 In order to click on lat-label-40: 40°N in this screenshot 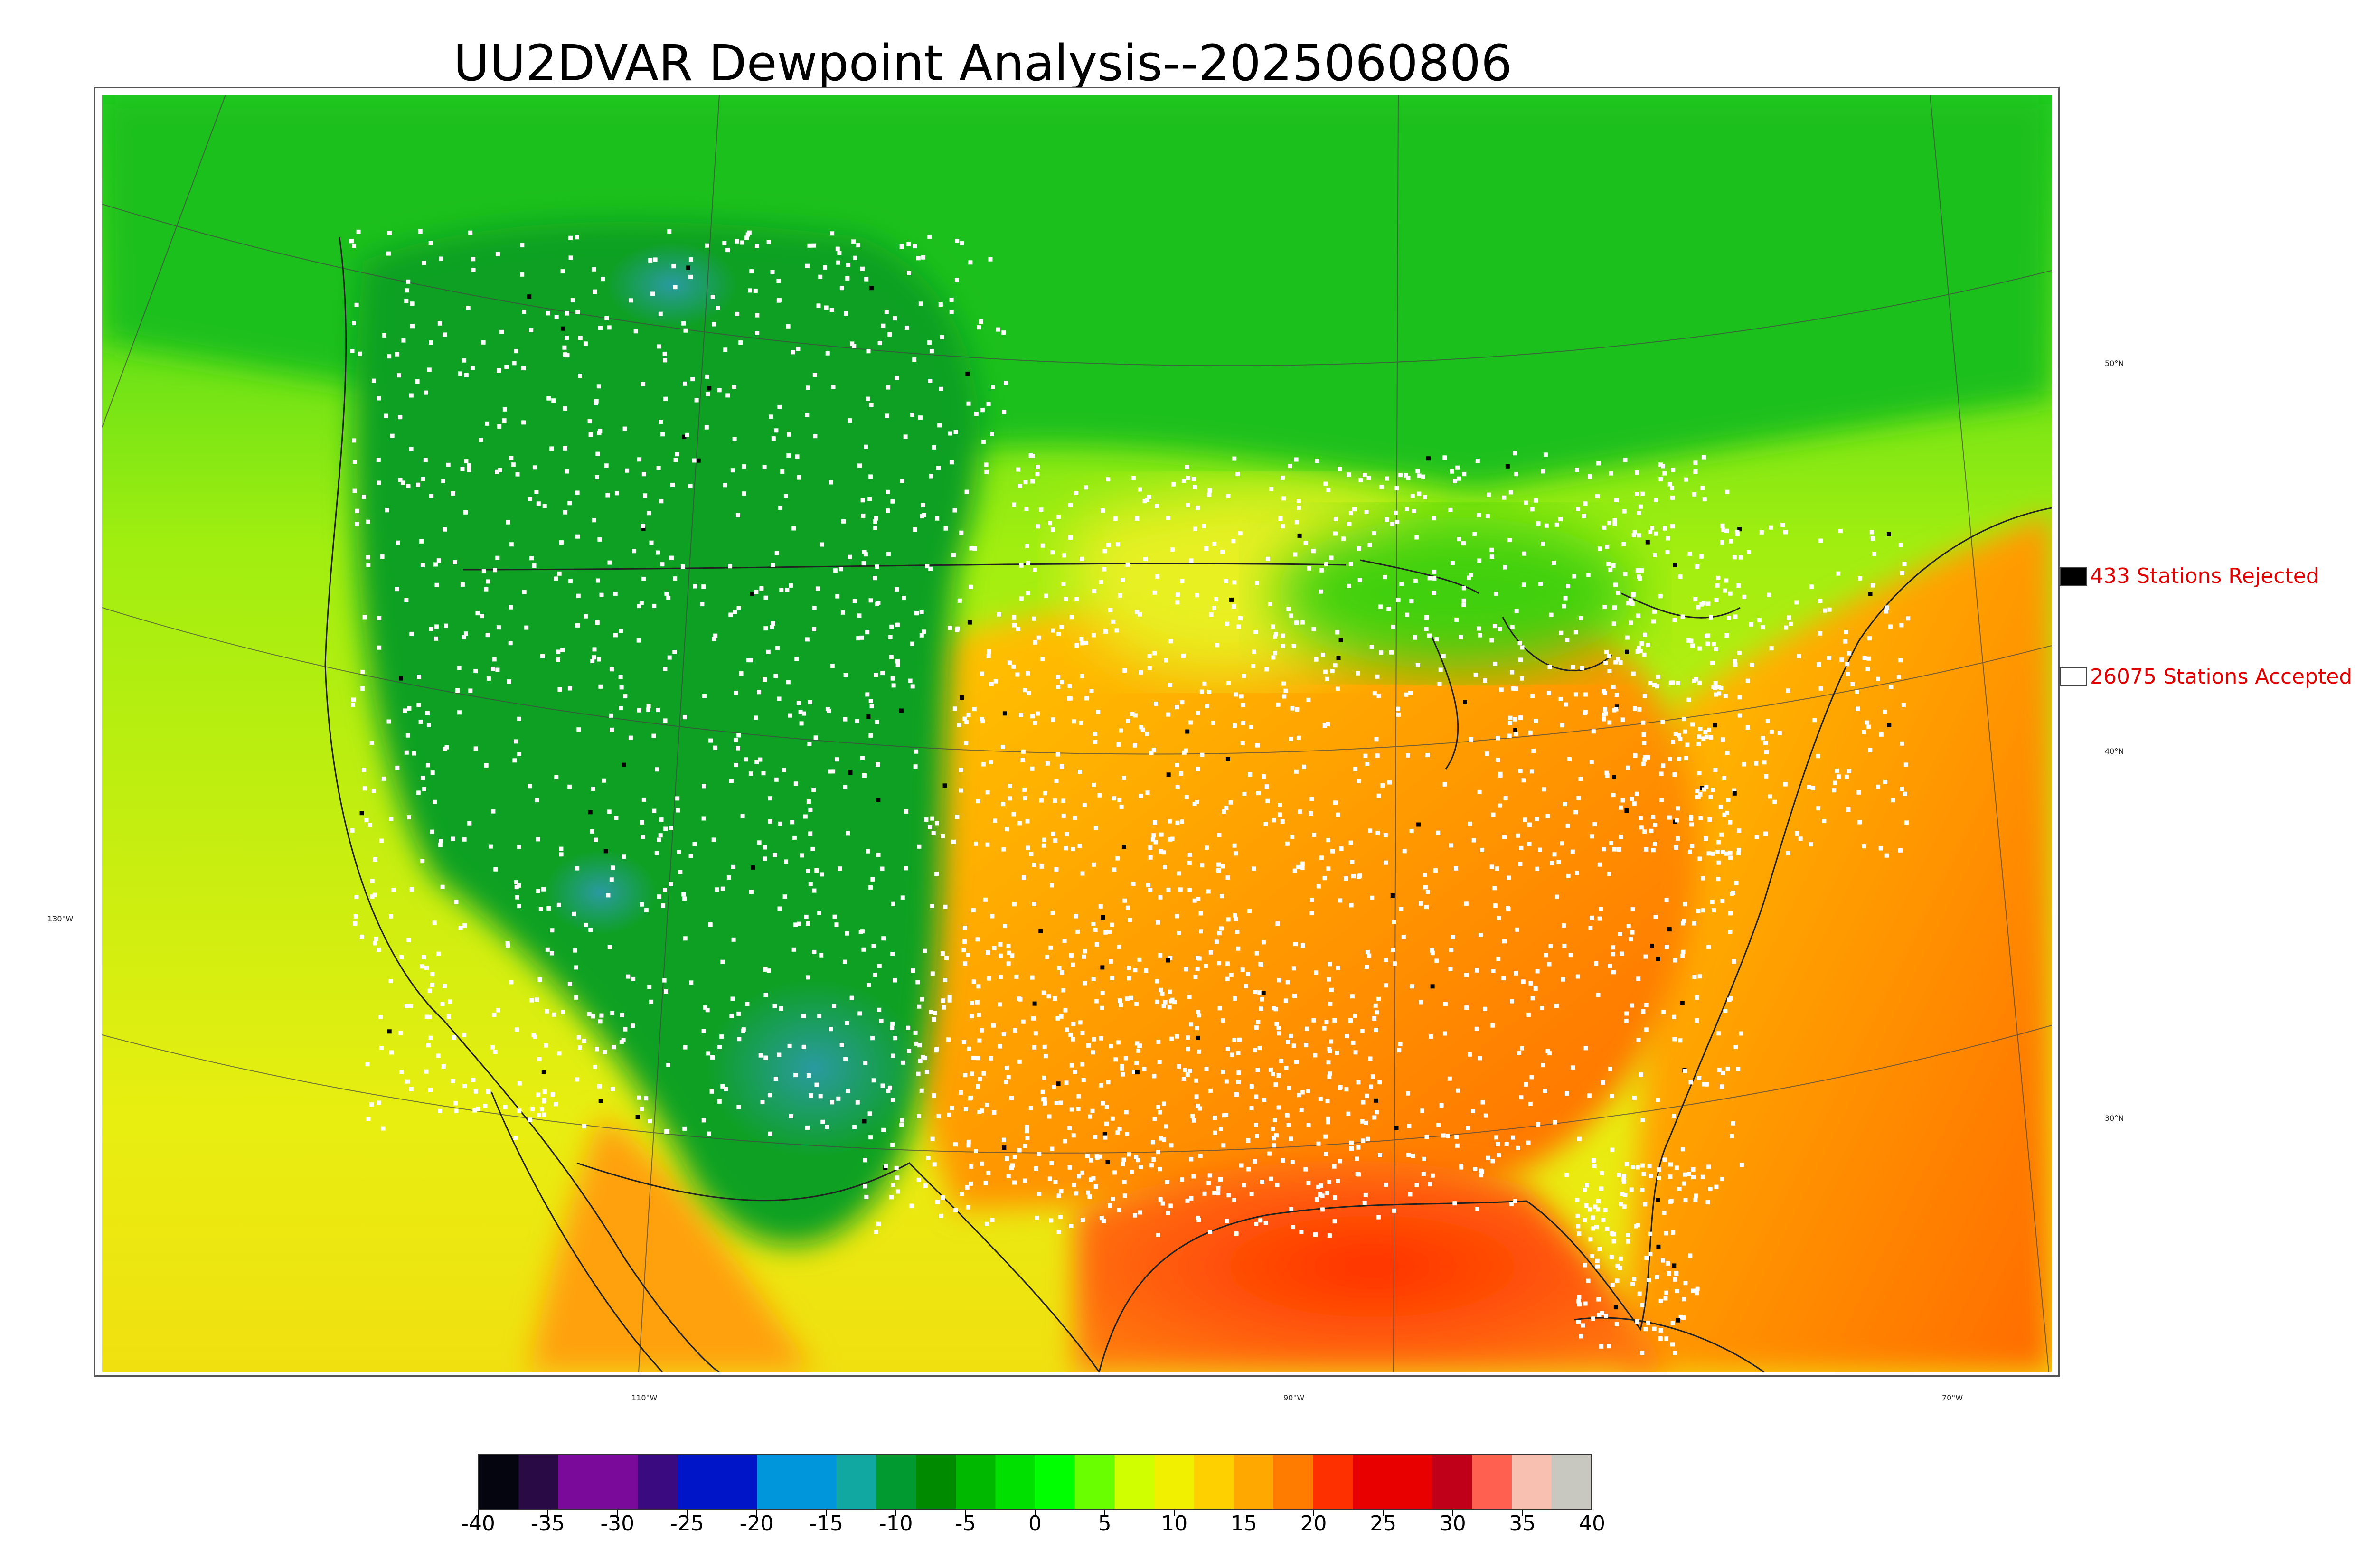, I will do `click(2114, 752)`.